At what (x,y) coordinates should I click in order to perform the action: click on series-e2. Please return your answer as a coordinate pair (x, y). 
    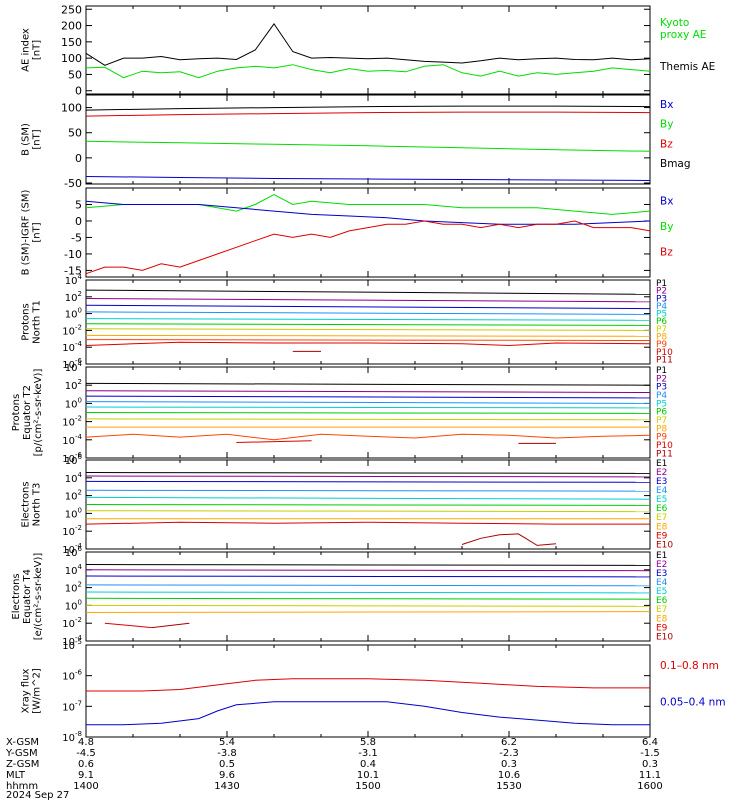
    Looking at the image, I should click on (368, 476).